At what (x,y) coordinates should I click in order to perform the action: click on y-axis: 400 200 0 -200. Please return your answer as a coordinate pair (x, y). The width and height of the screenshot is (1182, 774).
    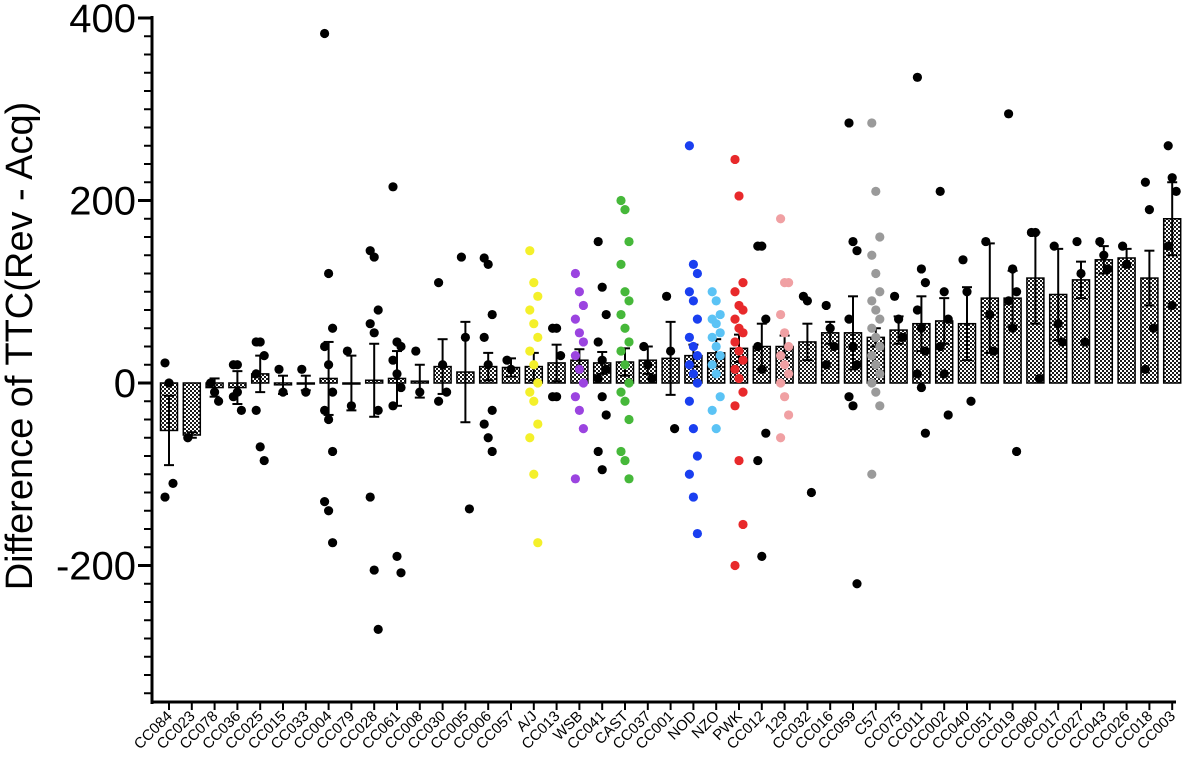
    Looking at the image, I should click on (105, 352).